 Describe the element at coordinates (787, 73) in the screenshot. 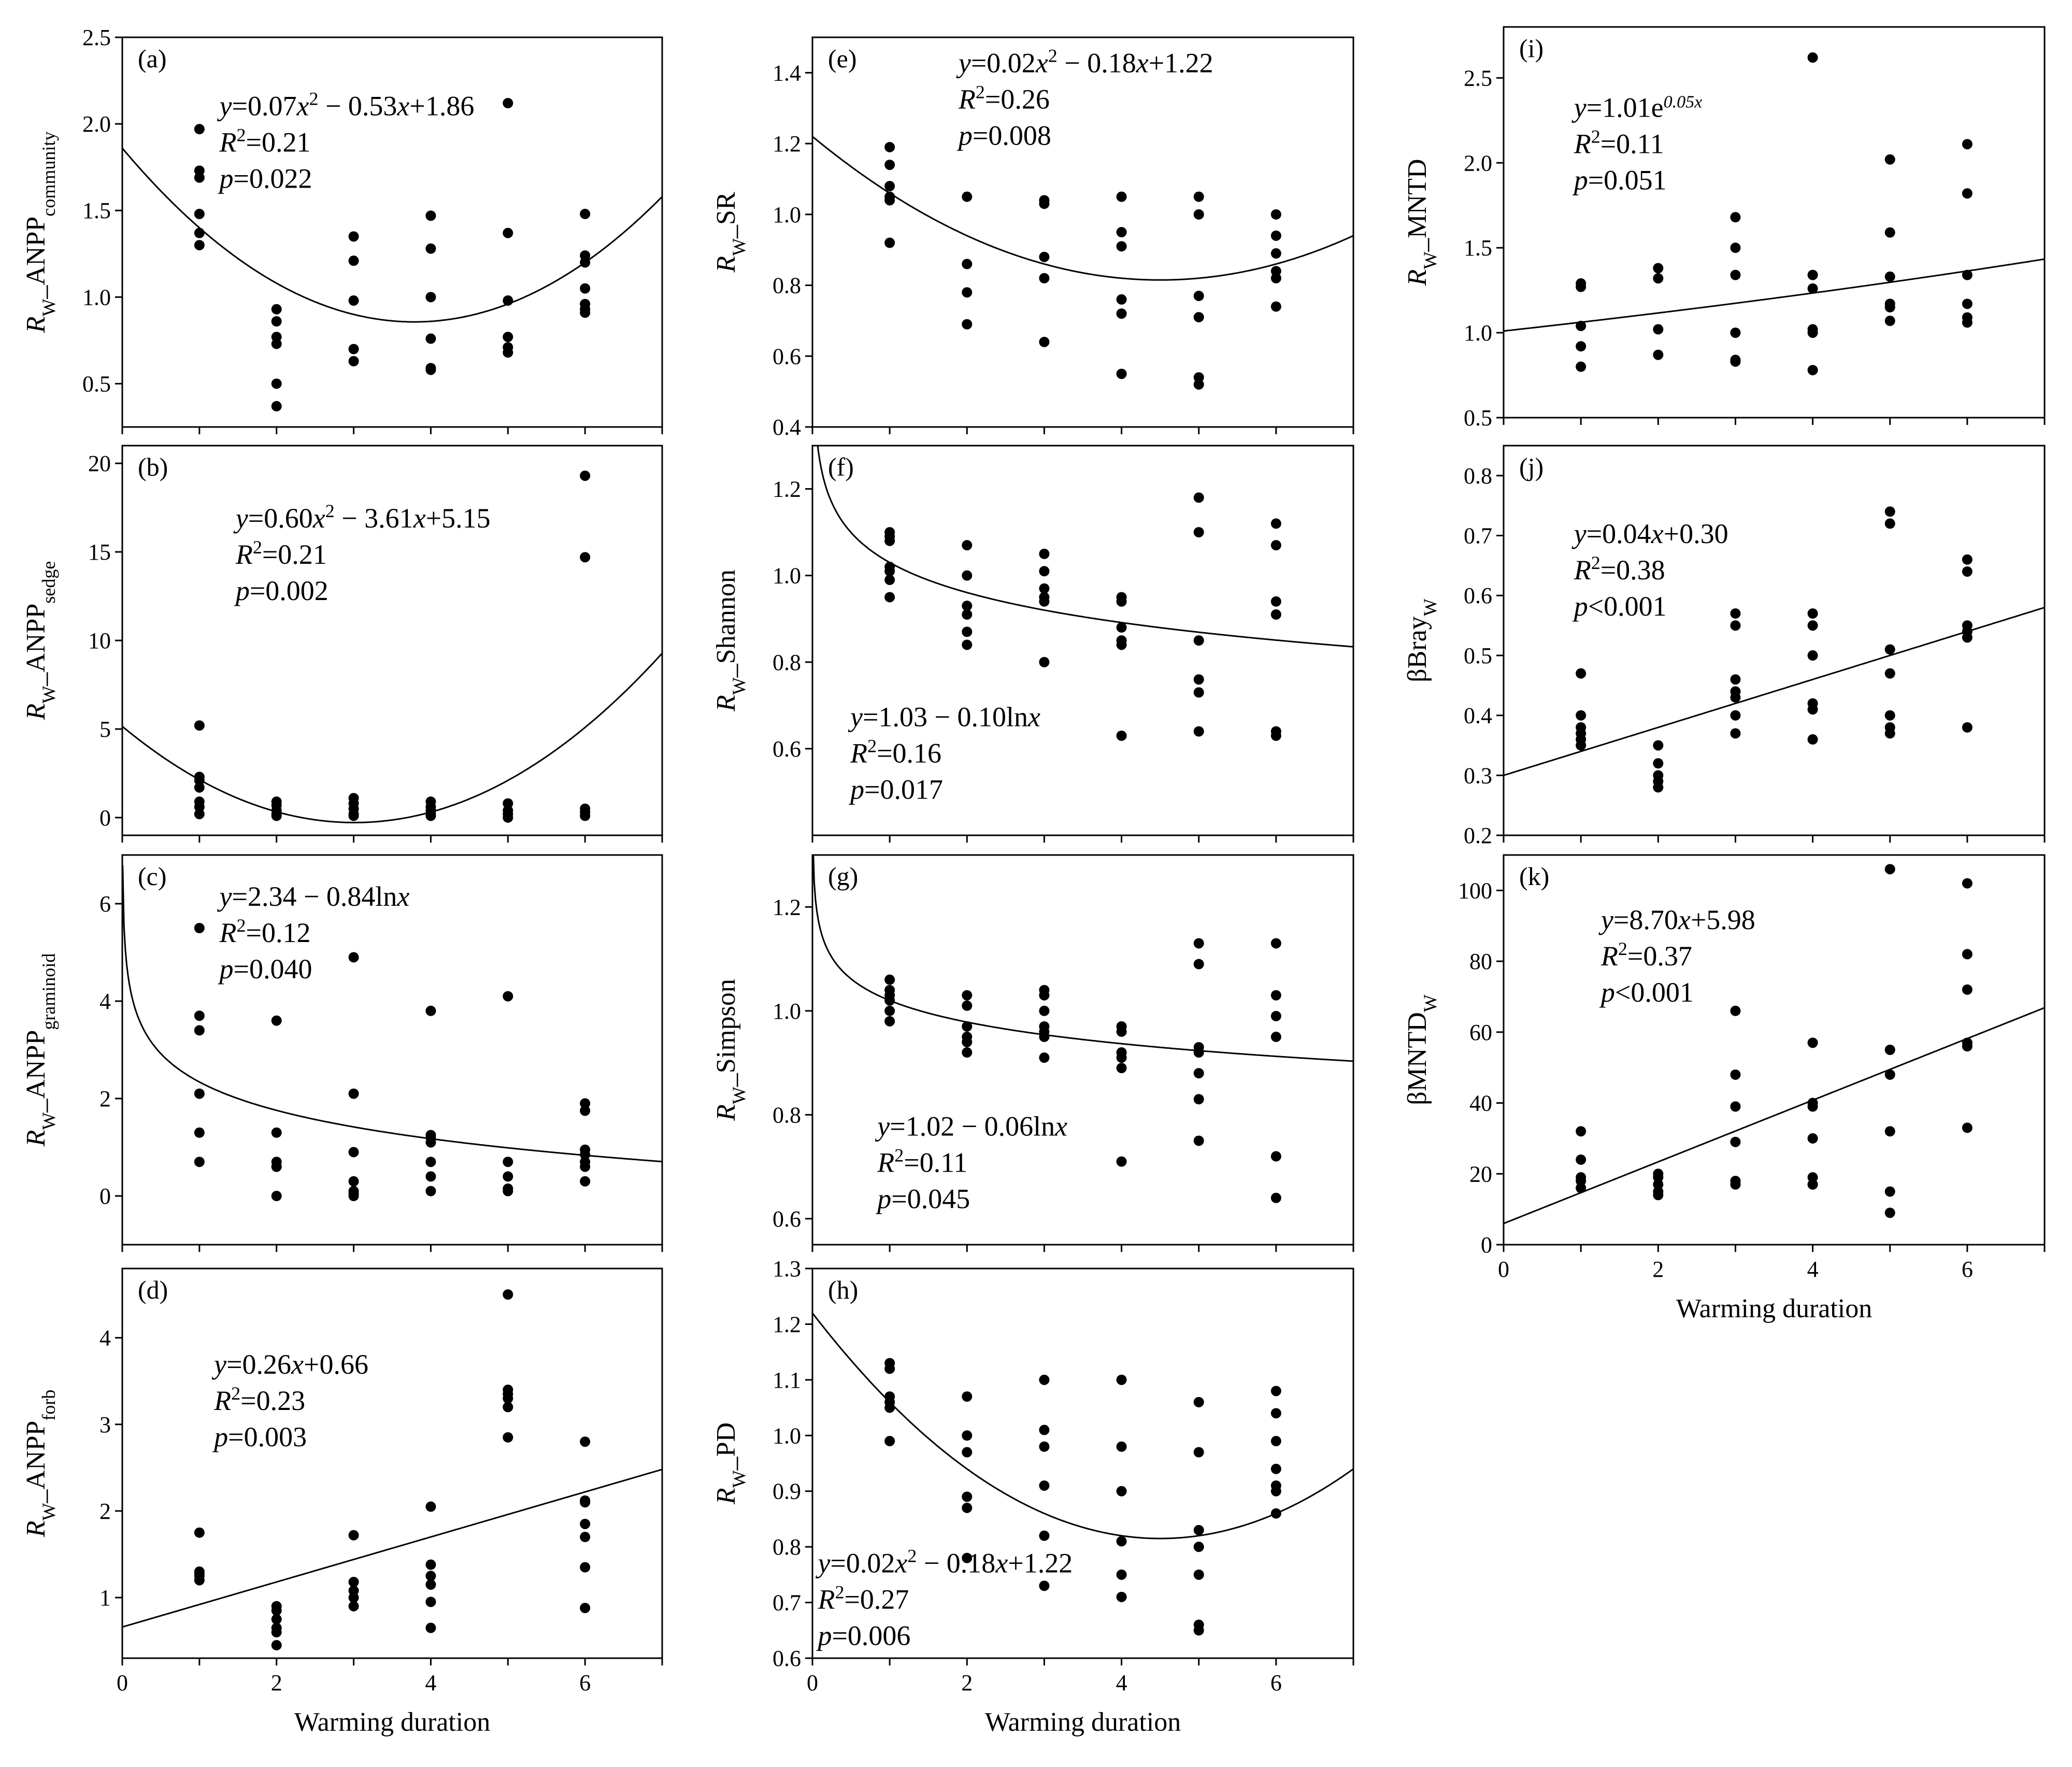

I see `y-tick-label-e-5: 1.4` at that location.